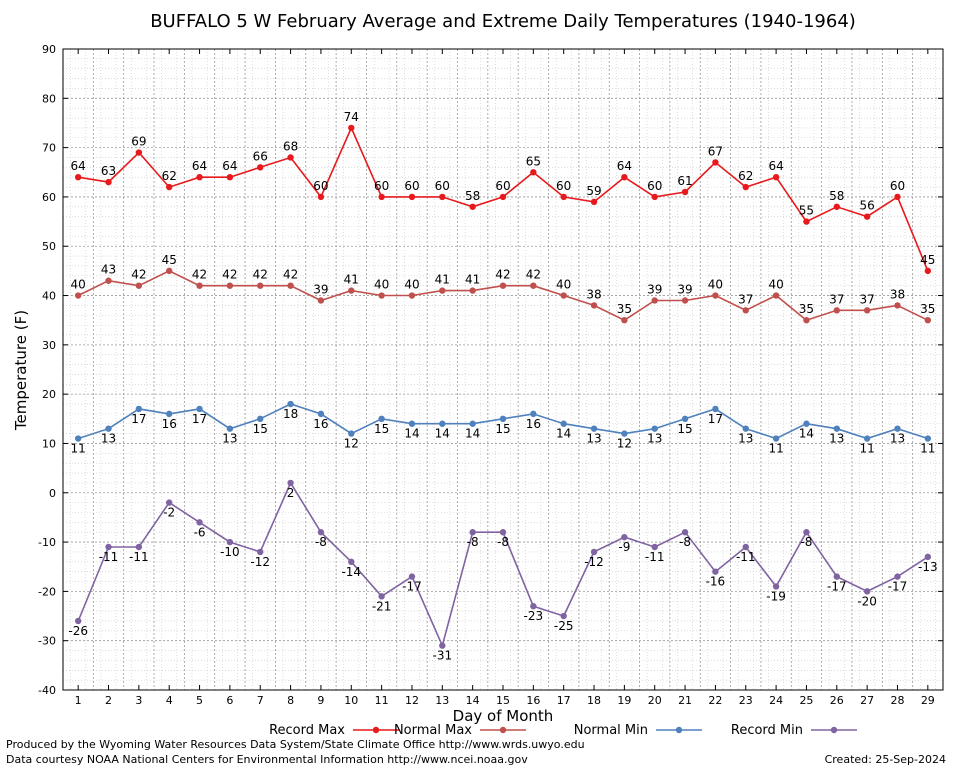  What do you see at coordinates (376, 730) in the screenshot?
I see `legend-marker` at bounding box center [376, 730].